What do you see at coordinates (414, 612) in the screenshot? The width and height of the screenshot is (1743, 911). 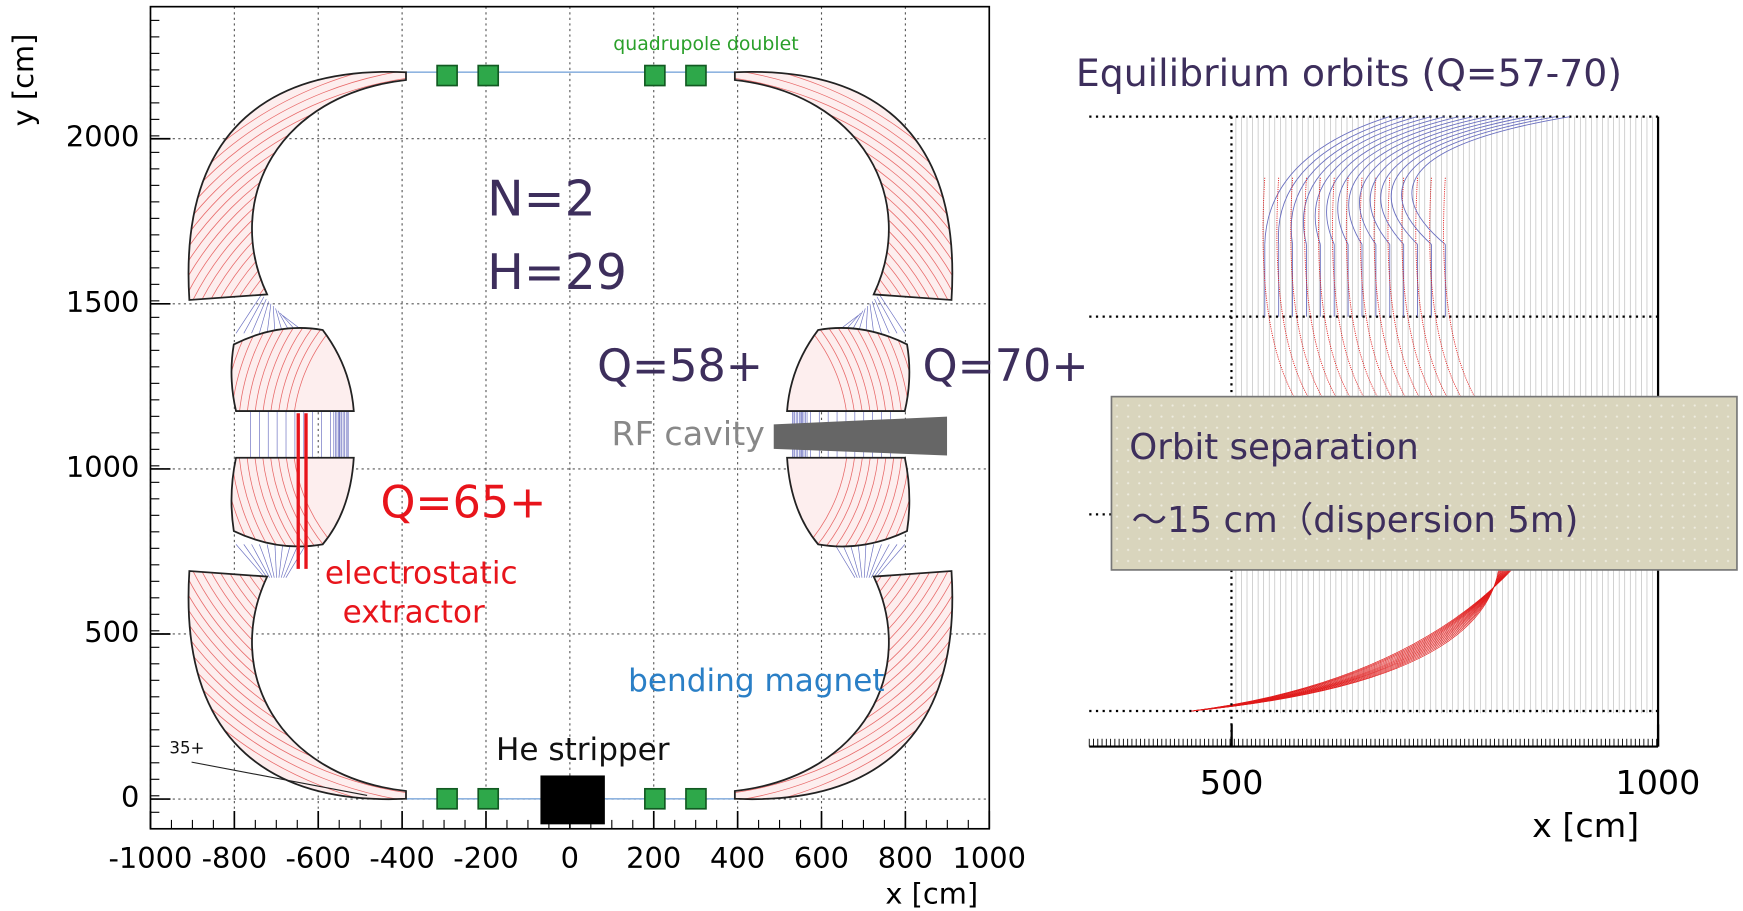 I see `annotation: extractor` at bounding box center [414, 612].